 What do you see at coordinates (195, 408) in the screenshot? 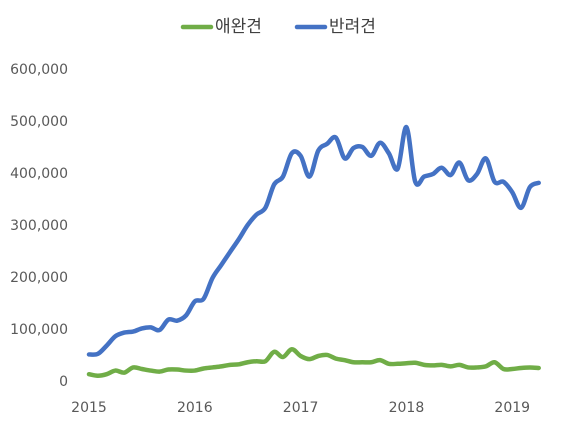
I see `x-tick-label: 2016` at bounding box center [195, 408].